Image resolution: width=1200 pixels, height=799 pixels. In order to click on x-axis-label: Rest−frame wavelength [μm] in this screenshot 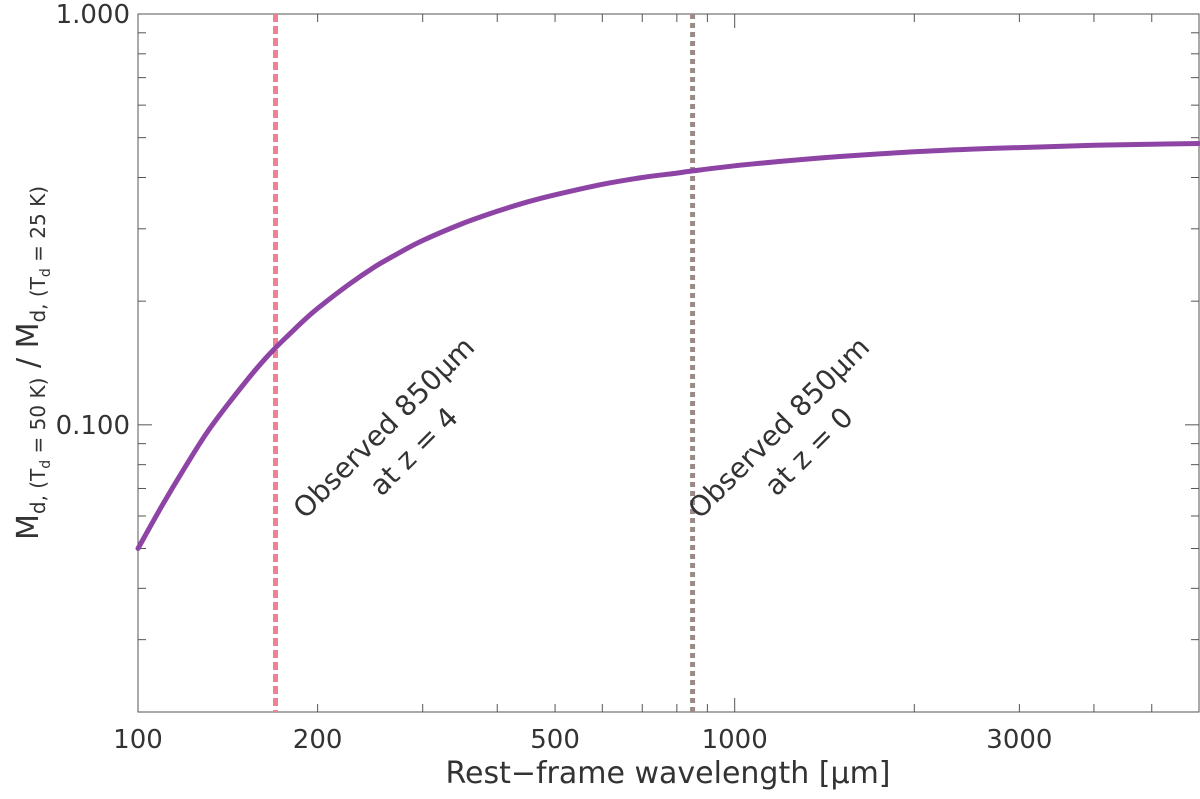, I will do `click(668, 773)`.